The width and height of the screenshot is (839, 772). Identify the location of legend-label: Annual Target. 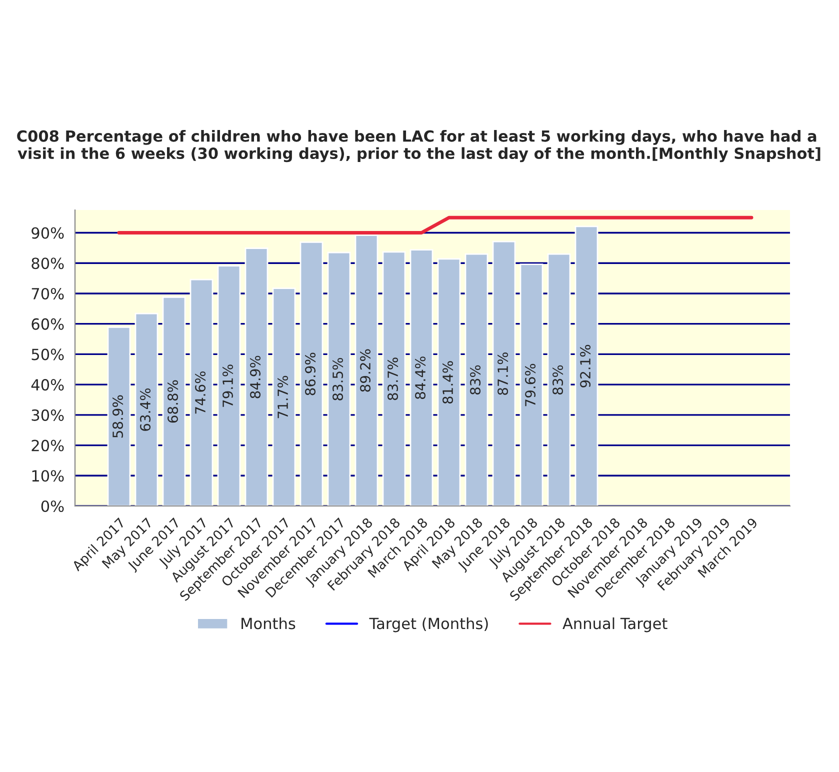
(615, 624).